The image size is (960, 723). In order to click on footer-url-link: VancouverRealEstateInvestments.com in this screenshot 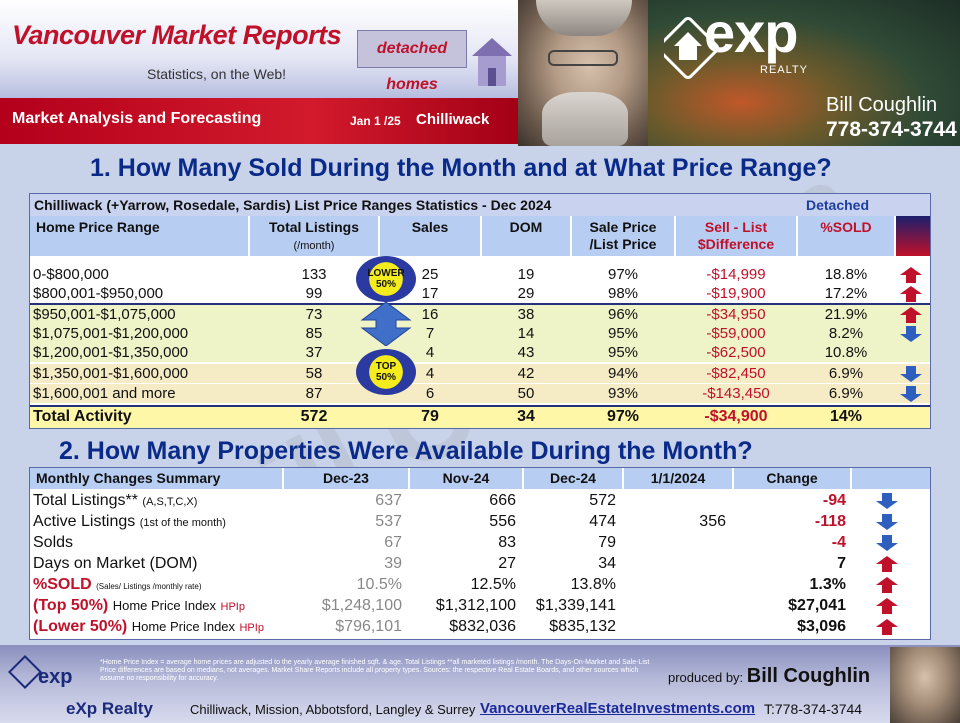, I will do `click(618, 708)`.